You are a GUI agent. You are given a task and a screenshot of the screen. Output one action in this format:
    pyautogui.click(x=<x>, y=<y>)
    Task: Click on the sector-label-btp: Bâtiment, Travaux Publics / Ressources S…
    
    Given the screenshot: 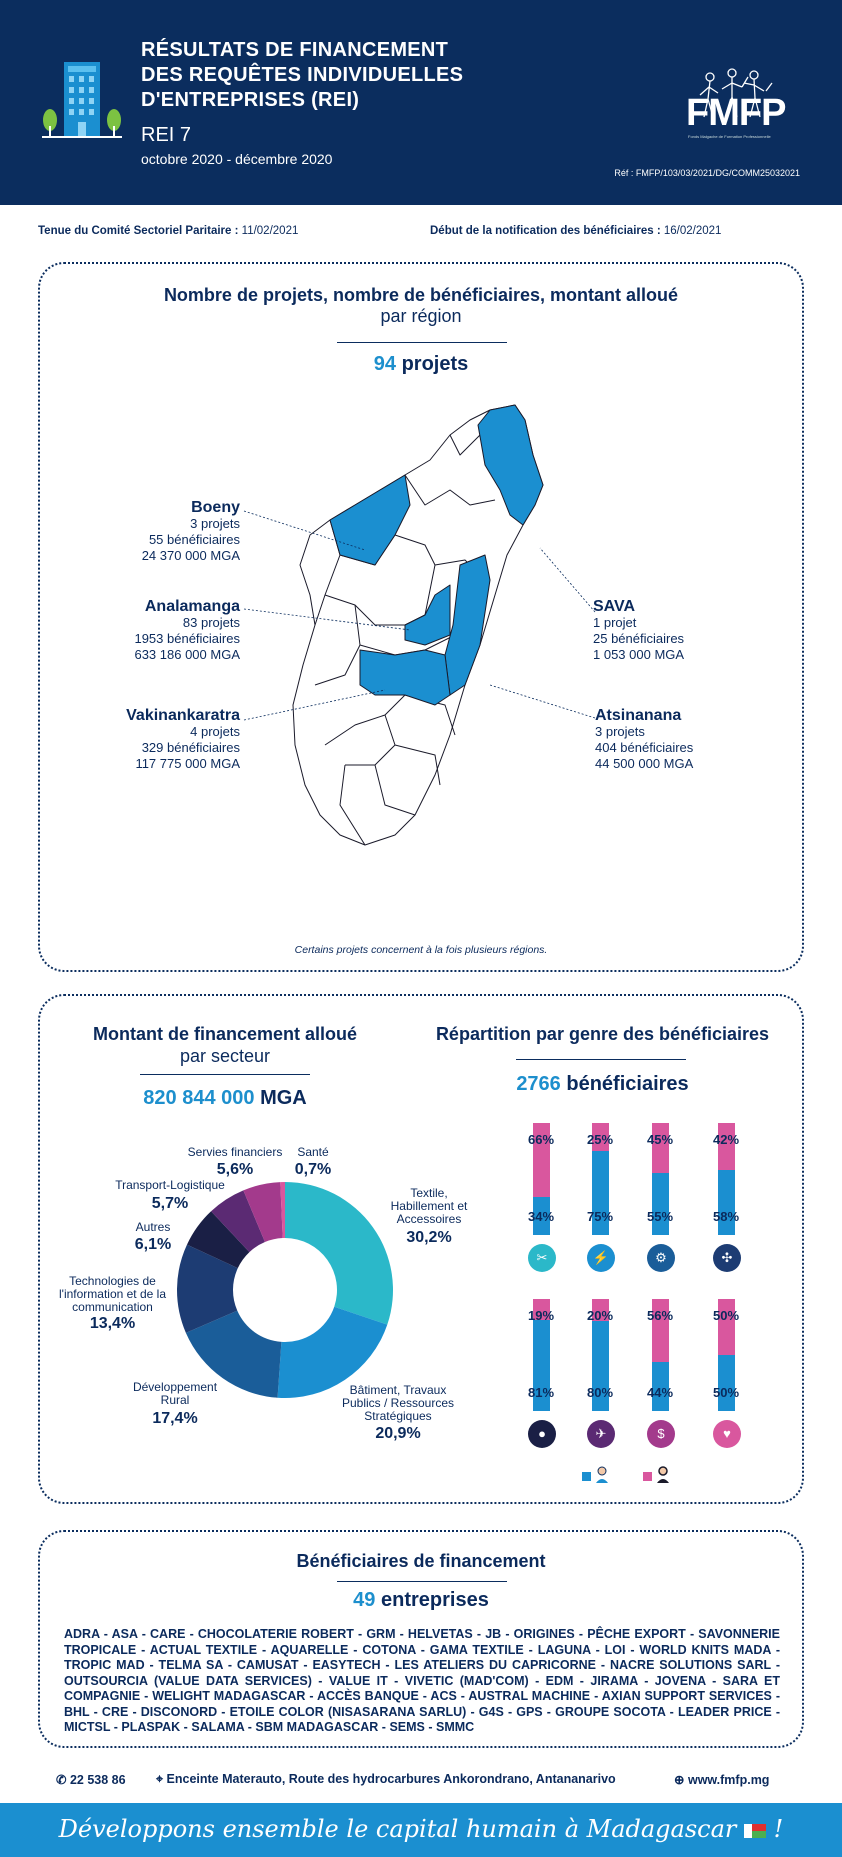 What is the action you would take?
    pyautogui.click(x=398, y=1403)
    